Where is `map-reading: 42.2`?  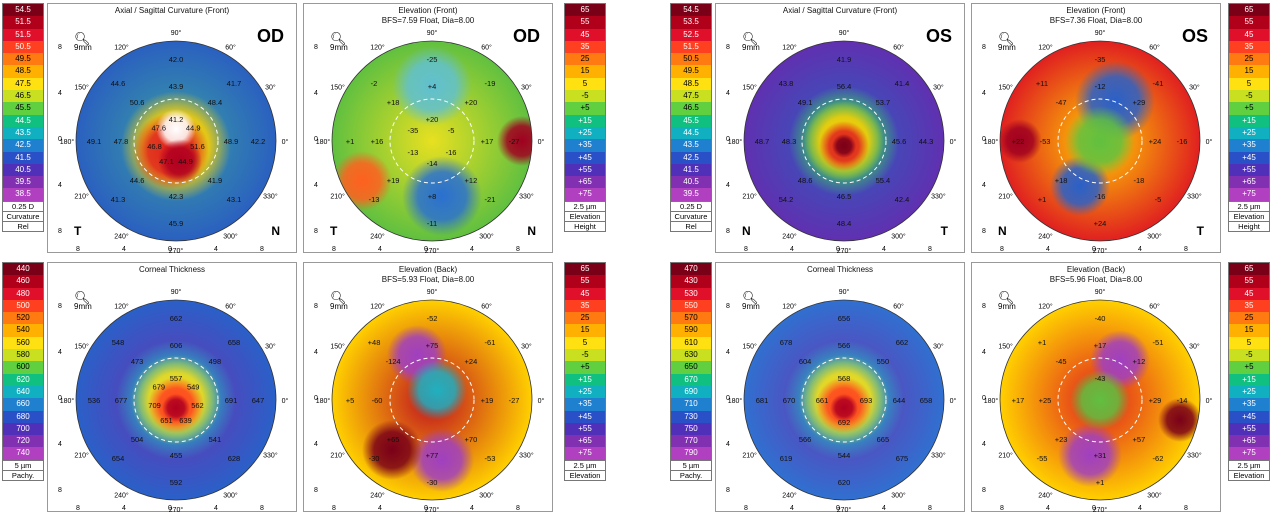
map-reading: 42.2 is located at coordinates (258, 141).